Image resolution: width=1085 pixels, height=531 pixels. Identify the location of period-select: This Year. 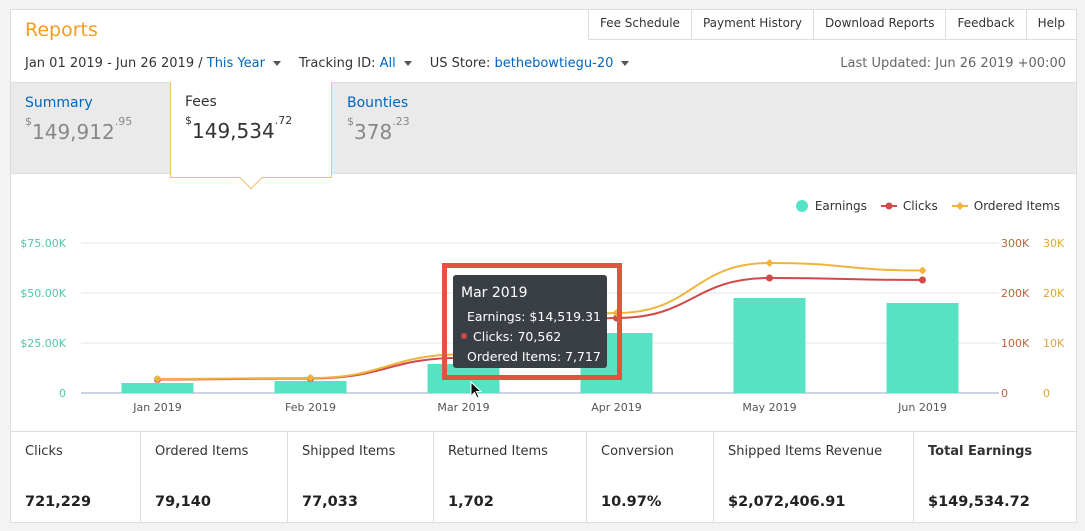
(235, 63).